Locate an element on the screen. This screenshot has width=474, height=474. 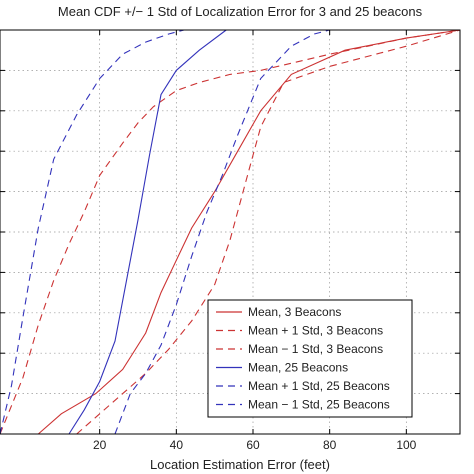
x-tick-label: 80 is located at coordinates (330, 445).